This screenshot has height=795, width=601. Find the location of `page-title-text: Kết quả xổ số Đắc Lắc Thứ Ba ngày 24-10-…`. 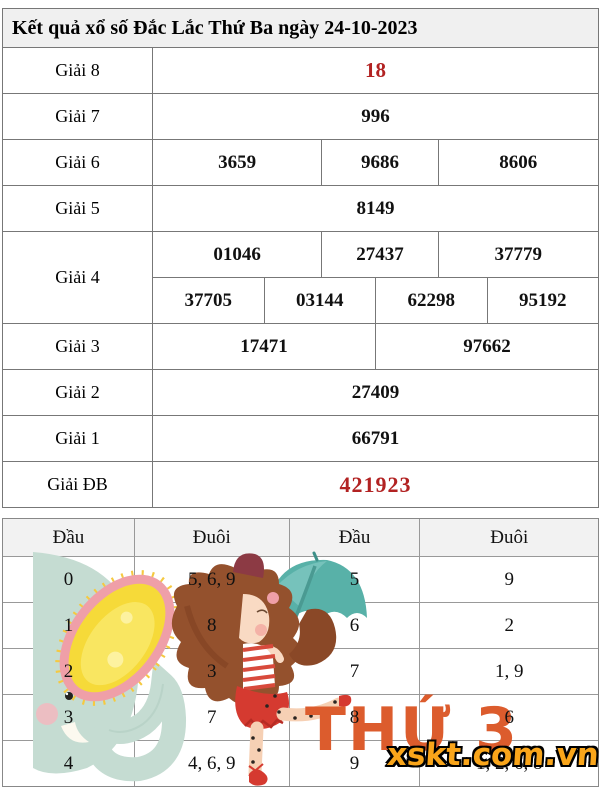

page-title-text: Kết quả xổ số Đắc Lắc Thứ Ba ngày 24-10-… is located at coordinates (215, 27).